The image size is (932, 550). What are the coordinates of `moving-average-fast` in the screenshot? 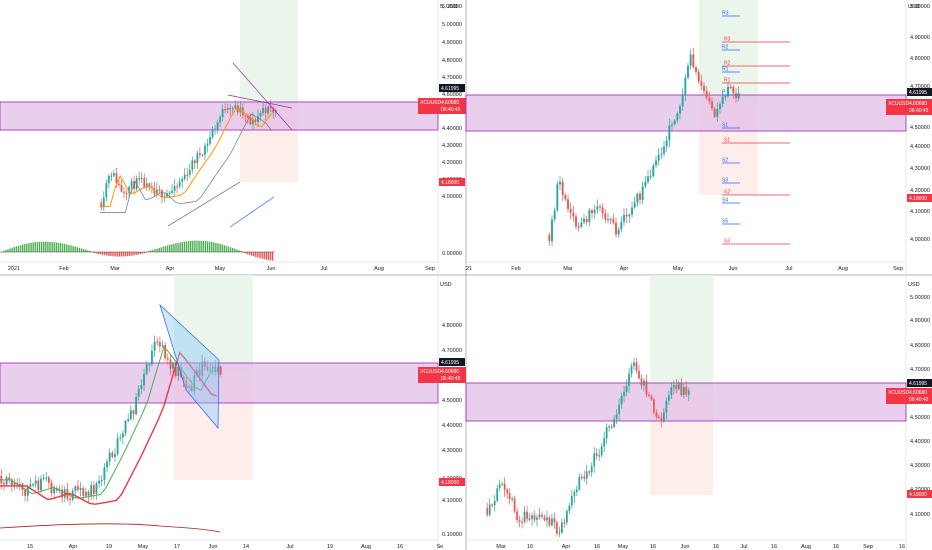 It's located at (186, 157).